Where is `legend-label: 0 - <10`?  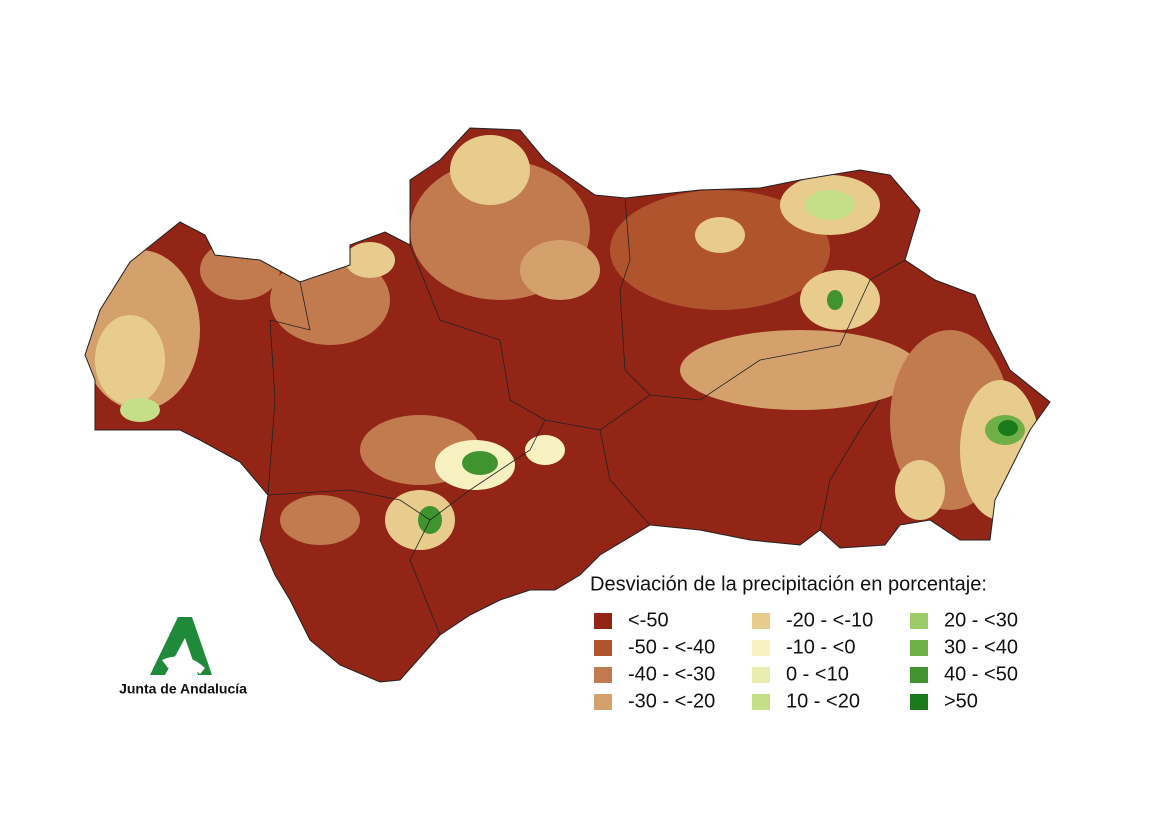 legend-label: 0 - <10 is located at coordinates (817, 674).